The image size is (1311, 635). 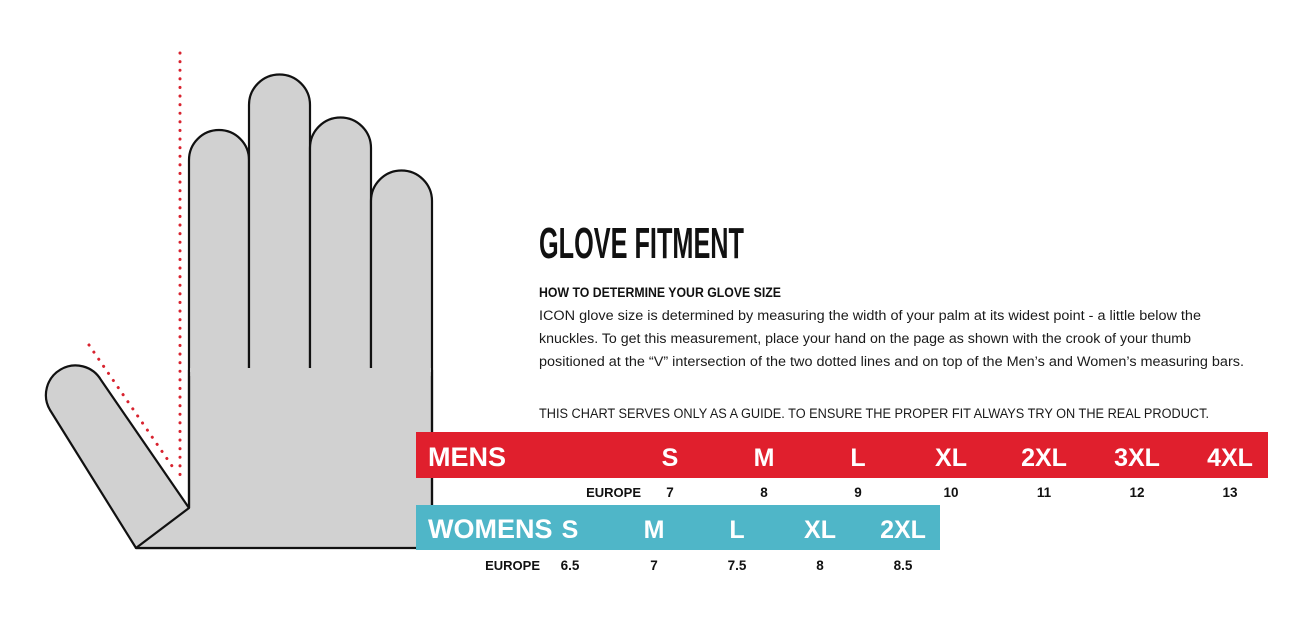 I want to click on dotted-line, so click(x=130, y=405).